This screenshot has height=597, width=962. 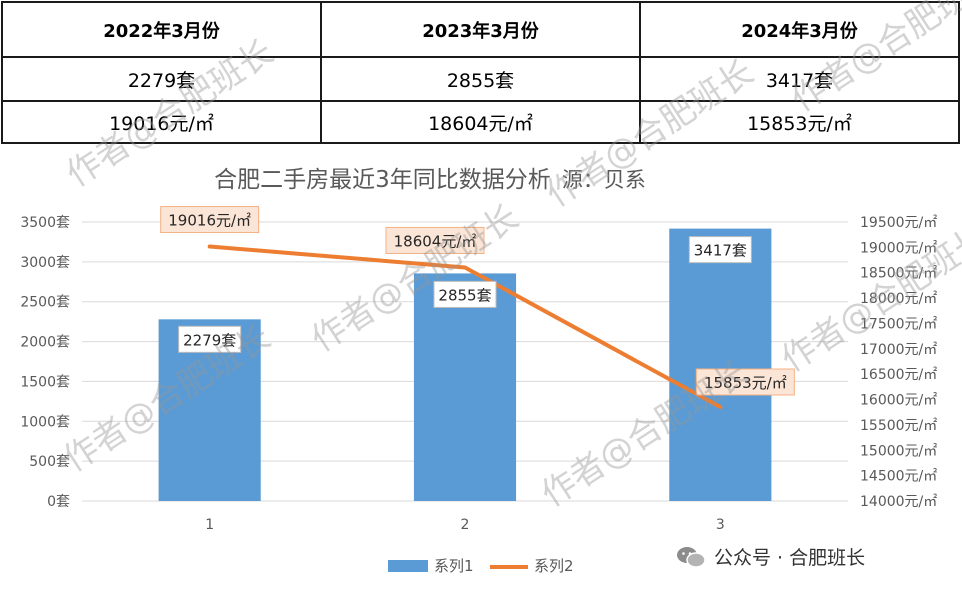 I want to click on table-row-prices: 19016元/㎡ 18604元/㎡ 15853元/㎡, so click(x=480, y=122).